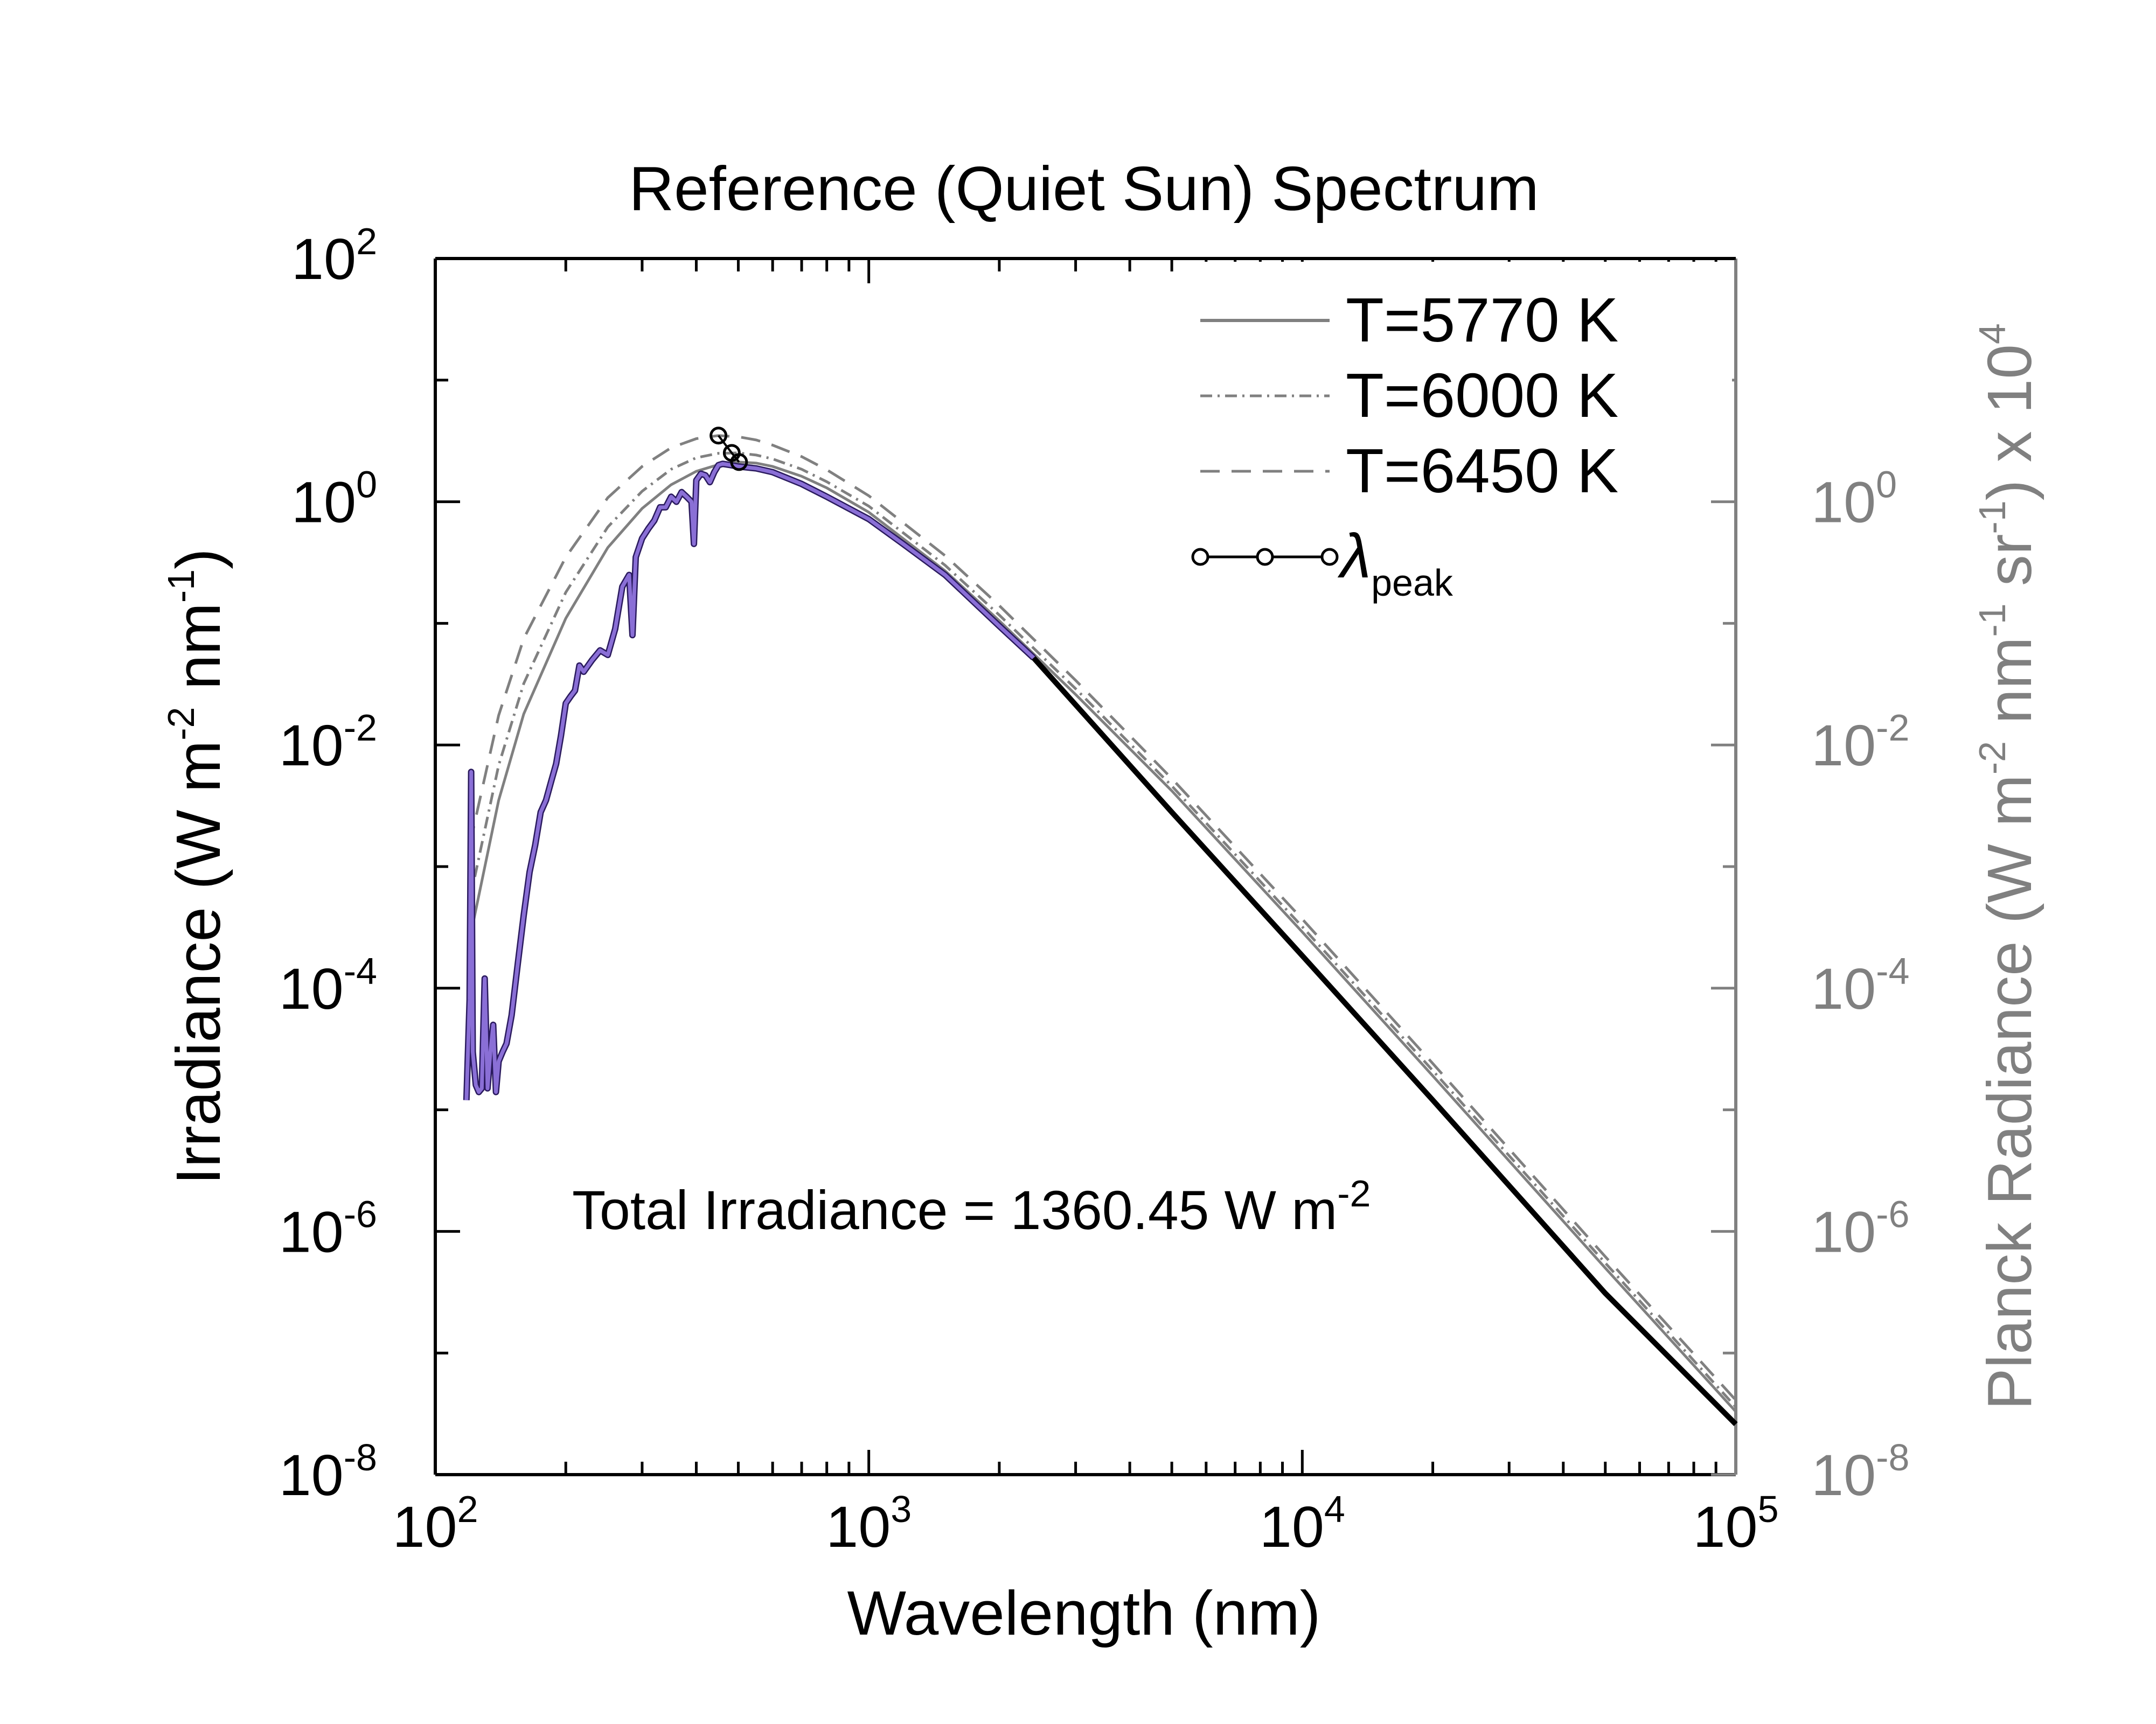 This screenshot has height=1724, width=2156. I want to click on y2-tick-label: 10⁻⁴, so click(1860, 985).